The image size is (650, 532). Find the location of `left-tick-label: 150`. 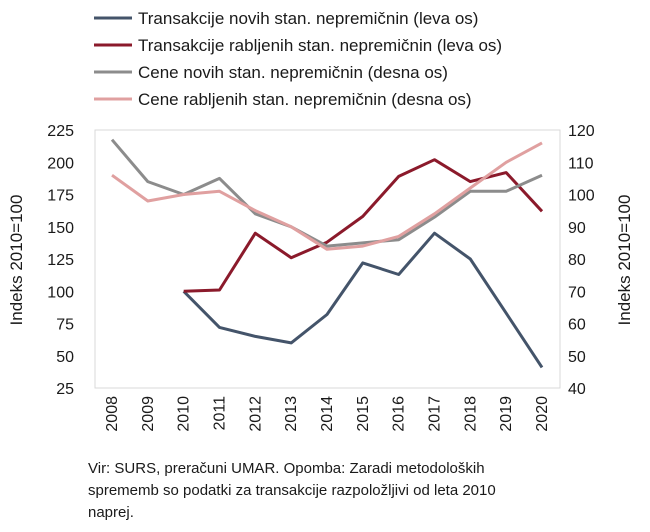

left-tick-label: 150 is located at coordinates (60, 228).